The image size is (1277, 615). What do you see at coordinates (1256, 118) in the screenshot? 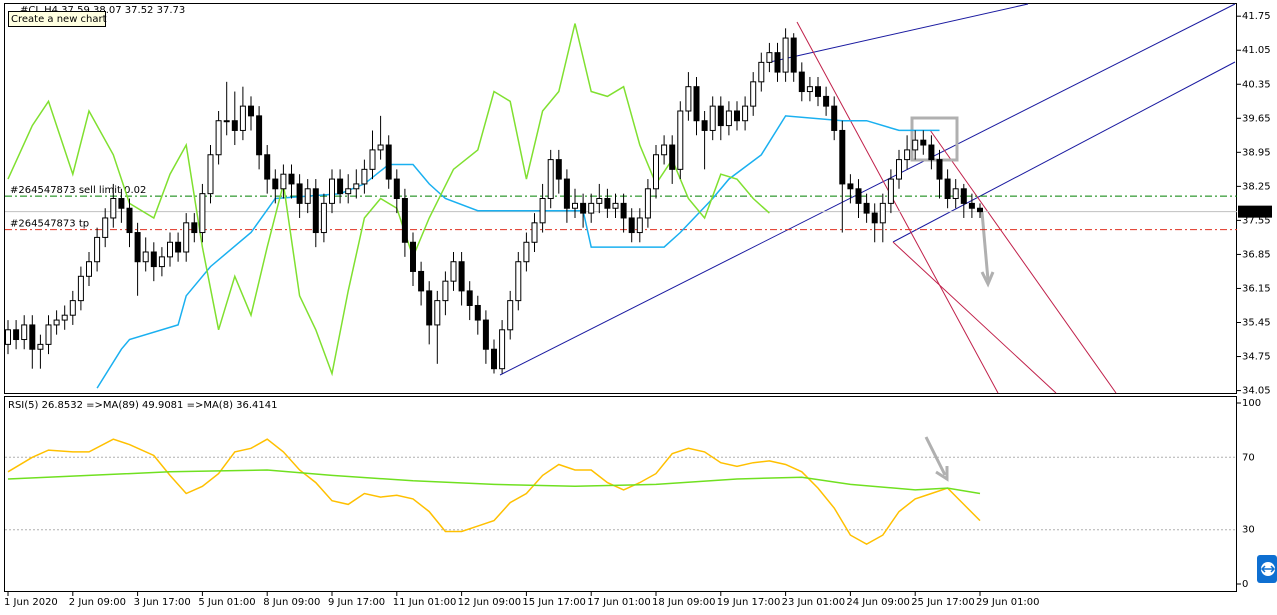
I see `y-tick-label: 39.65` at bounding box center [1256, 118].